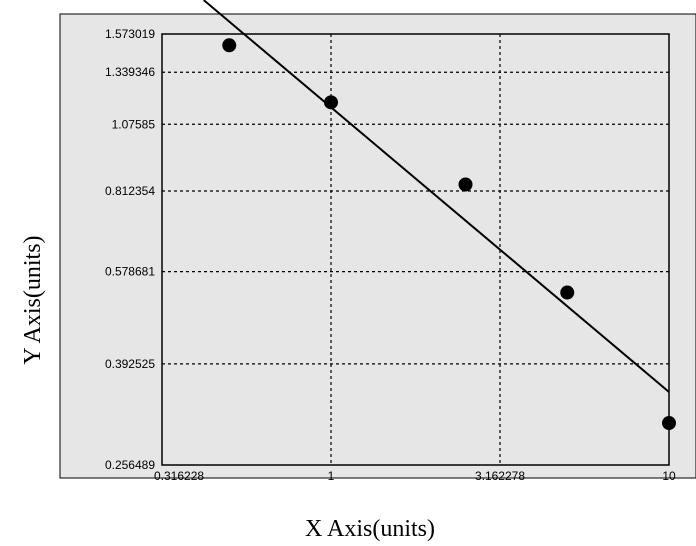 This screenshot has width=696, height=546. What do you see at coordinates (669, 476) in the screenshot?
I see `x-tick-label: 10` at bounding box center [669, 476].